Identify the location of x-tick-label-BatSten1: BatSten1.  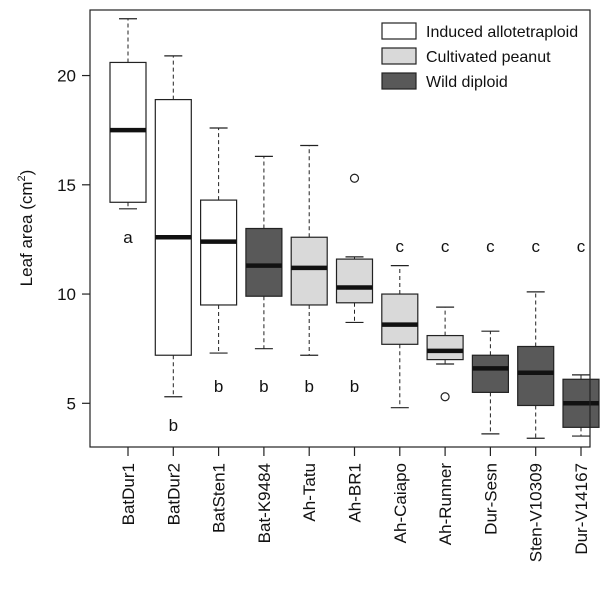
(219, 498).